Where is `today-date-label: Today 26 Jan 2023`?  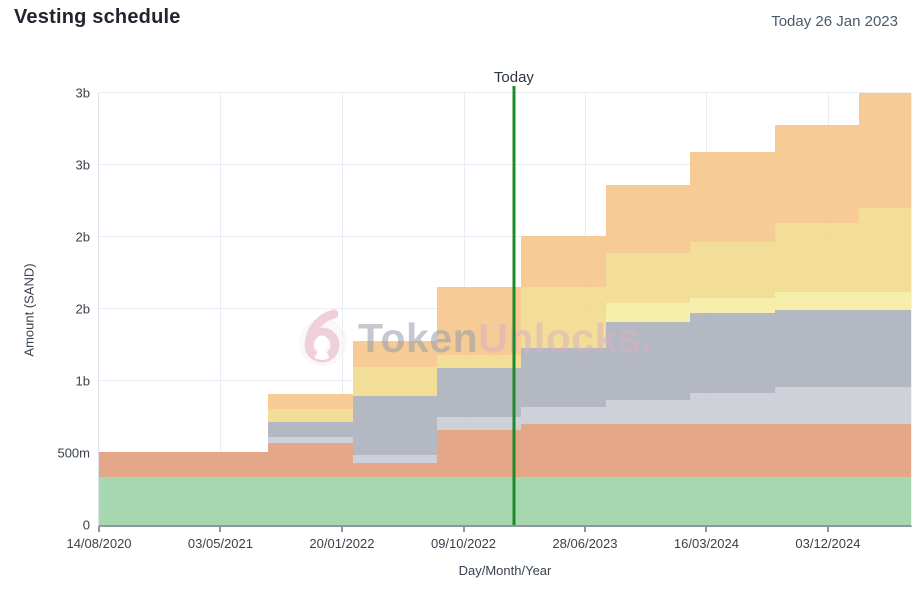 today-date-label: Today 26 Jan 2023 is located at coordinates (834, 21).